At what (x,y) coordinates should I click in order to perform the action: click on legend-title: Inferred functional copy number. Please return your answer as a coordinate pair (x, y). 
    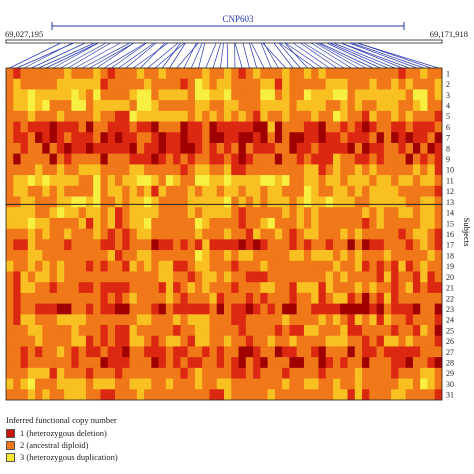
    Looking at the image, I should click on (61, 420).